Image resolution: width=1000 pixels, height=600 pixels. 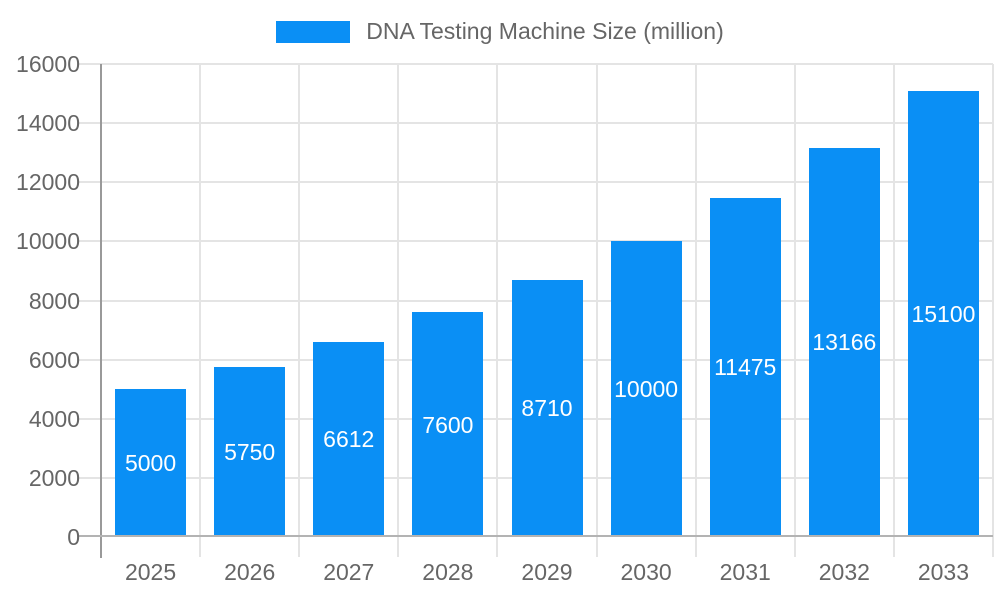 What do you see at coordinates (54, 359) in the screenshot?
I see `y-axis-tick-label: 6000` at bounding box center [54, 359].